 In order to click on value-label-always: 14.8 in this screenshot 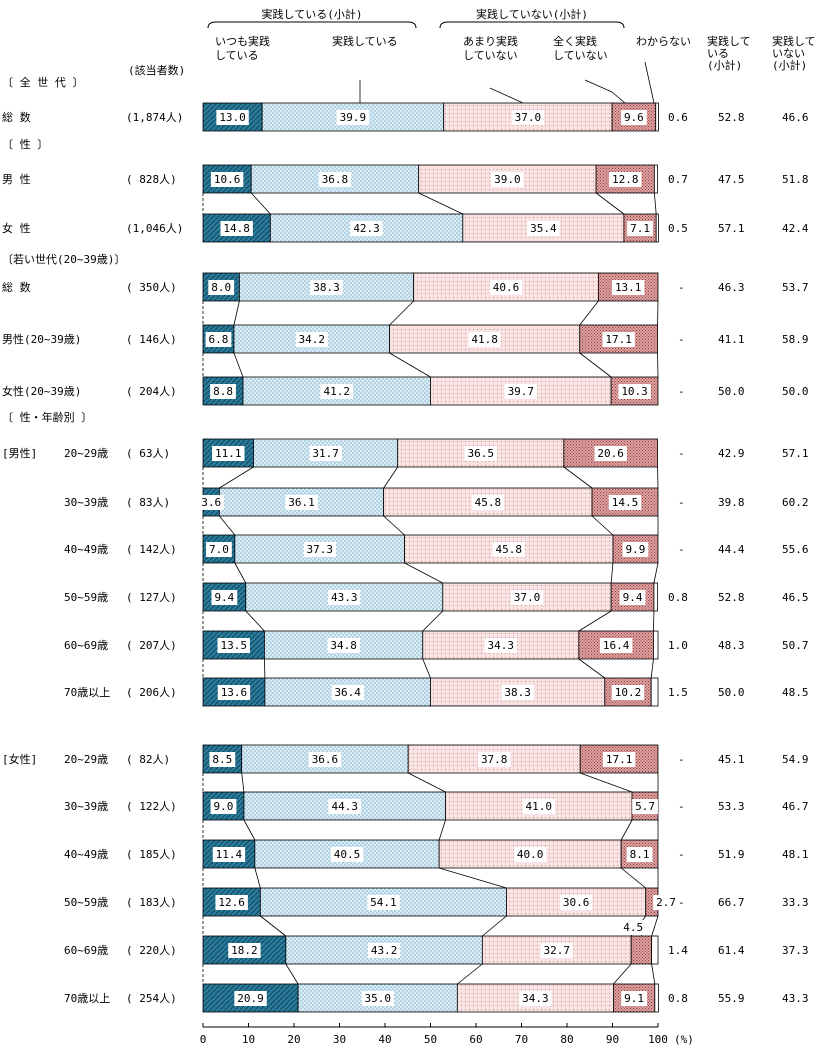, I will do `click(236, 228)`.